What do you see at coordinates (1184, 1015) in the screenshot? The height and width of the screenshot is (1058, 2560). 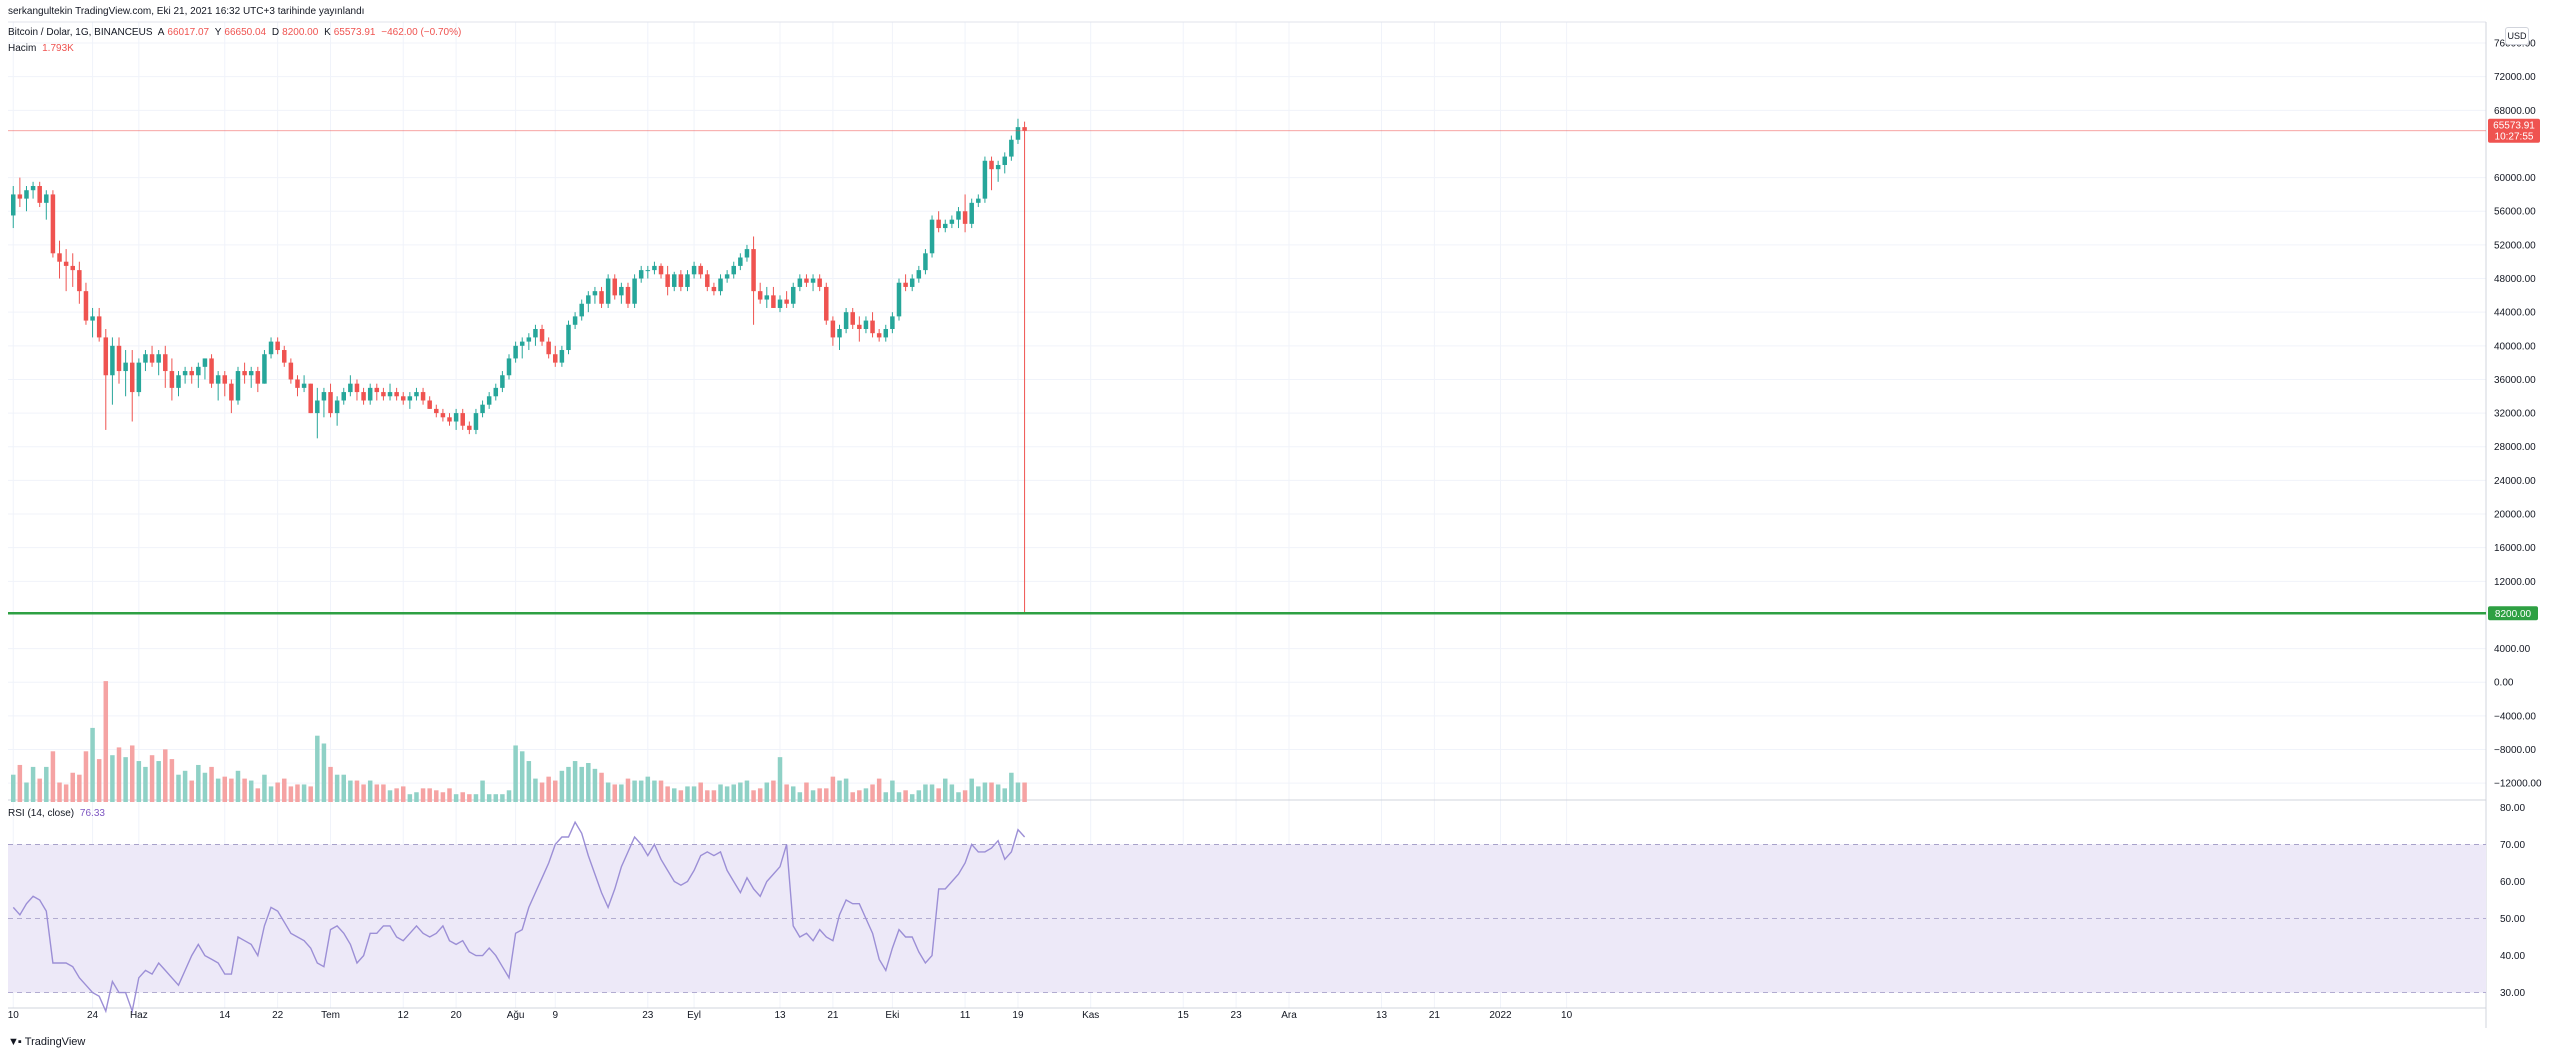 I see `time-tick-label: 15` at bounding box center [1184, 1015].